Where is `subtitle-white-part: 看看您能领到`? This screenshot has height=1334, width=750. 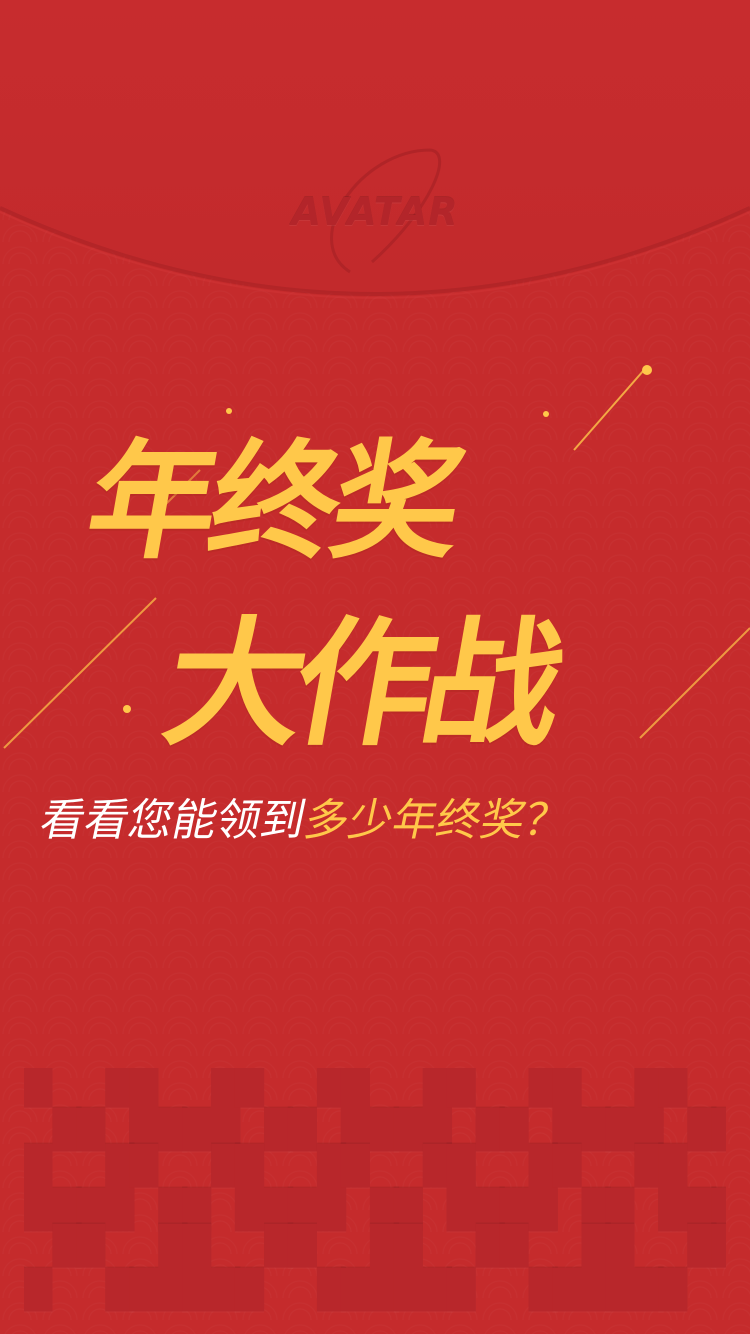 subtitle-white-part: 看看您能领到 is located at coordinates (173, 820).